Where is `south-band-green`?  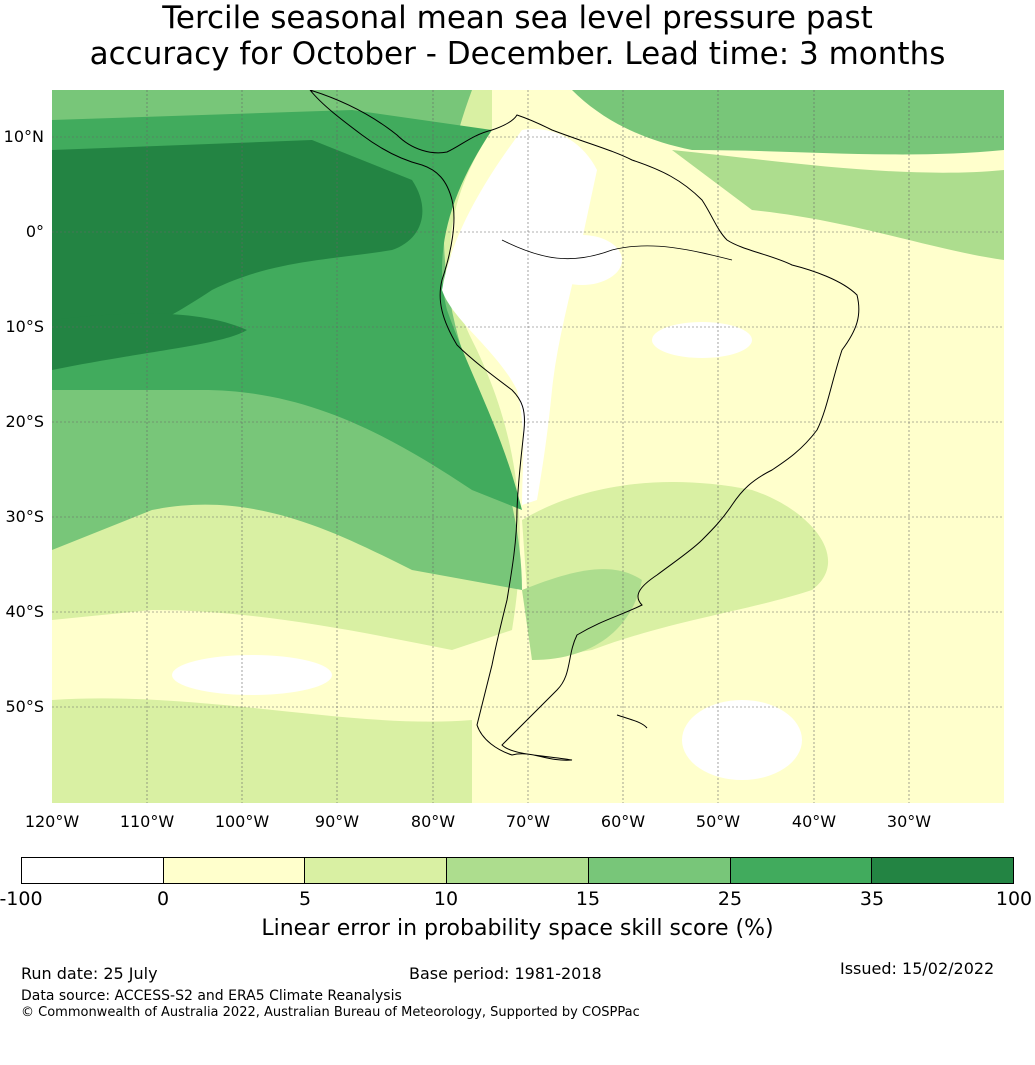 south-band-green is located at coordinates (262, 750).